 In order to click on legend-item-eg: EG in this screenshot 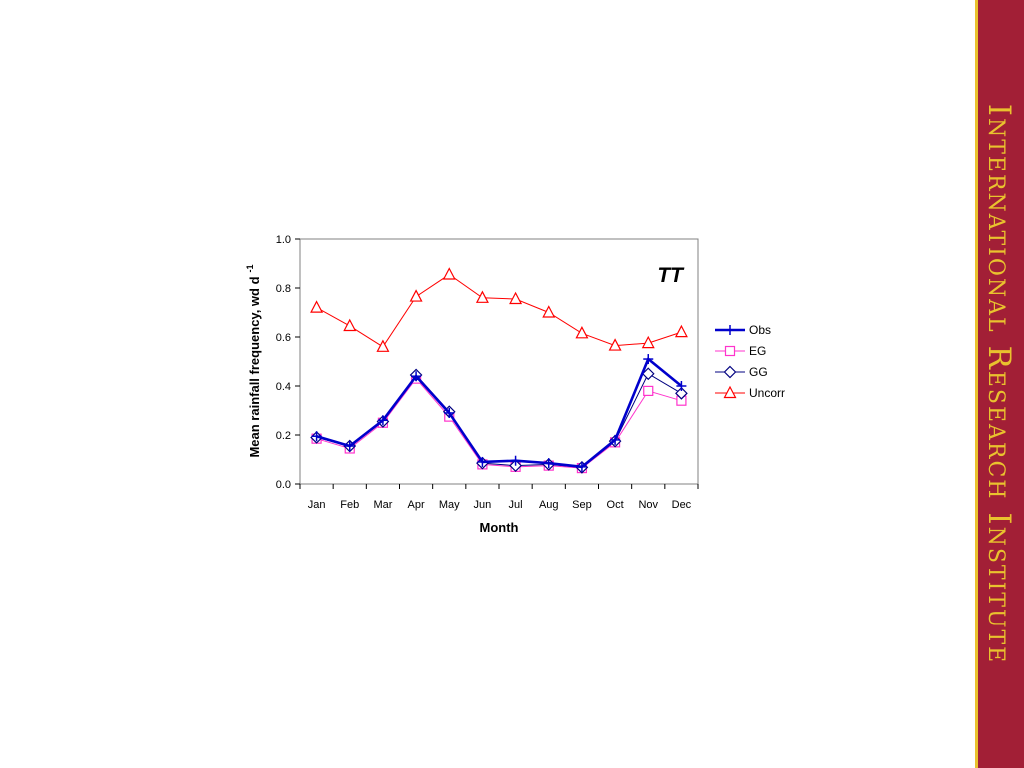, I will do `click(740, 351)`.